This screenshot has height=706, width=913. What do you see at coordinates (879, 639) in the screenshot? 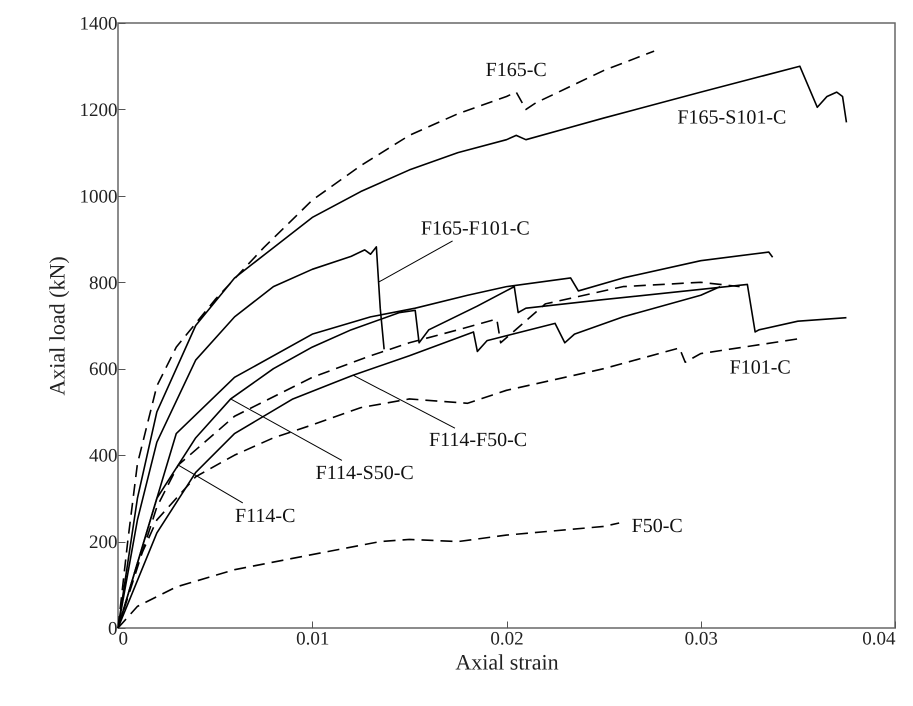
I see `x-tick-label: 0.04` at bounding box center [879, 639].